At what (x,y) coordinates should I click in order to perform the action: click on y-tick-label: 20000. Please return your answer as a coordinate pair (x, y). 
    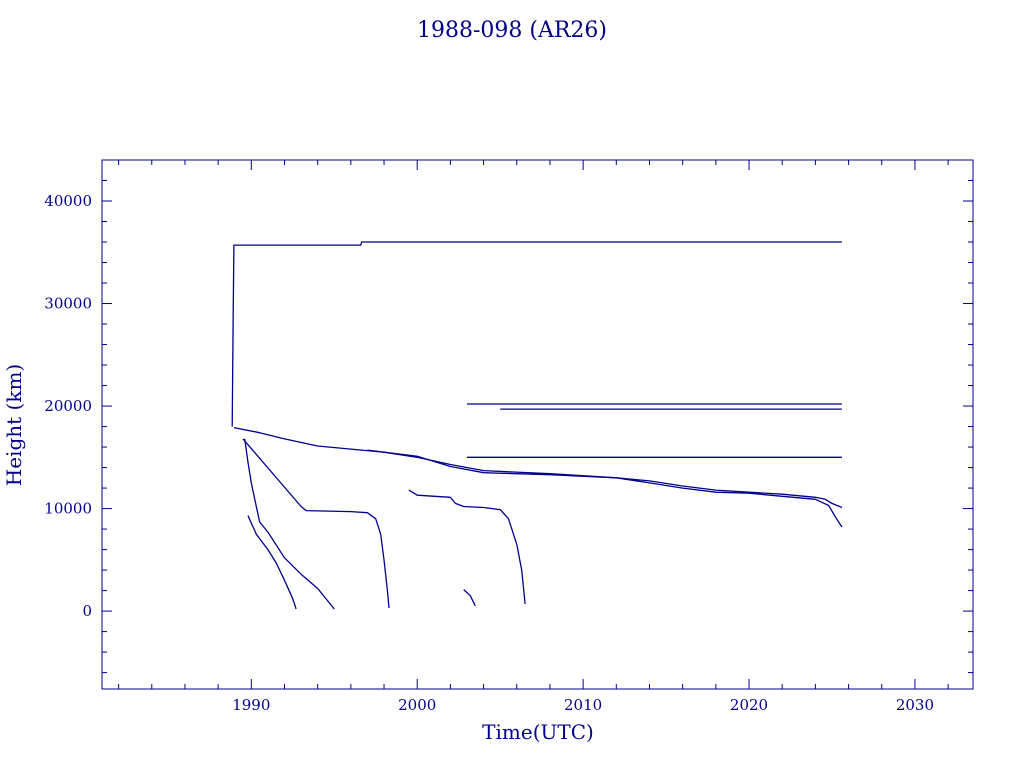
    Looking at the image, I should click on (68, 406).